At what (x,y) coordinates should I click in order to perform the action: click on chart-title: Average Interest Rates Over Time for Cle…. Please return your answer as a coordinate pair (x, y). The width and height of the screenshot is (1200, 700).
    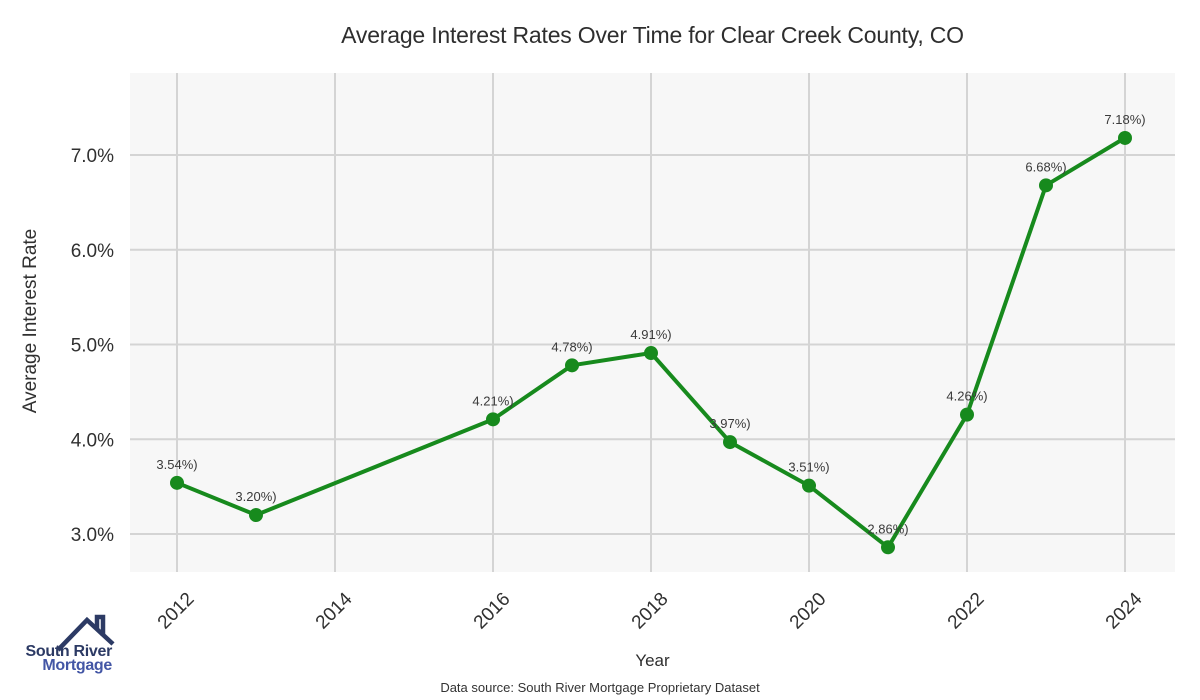
    Looking at the image, I should click on (652, 35).